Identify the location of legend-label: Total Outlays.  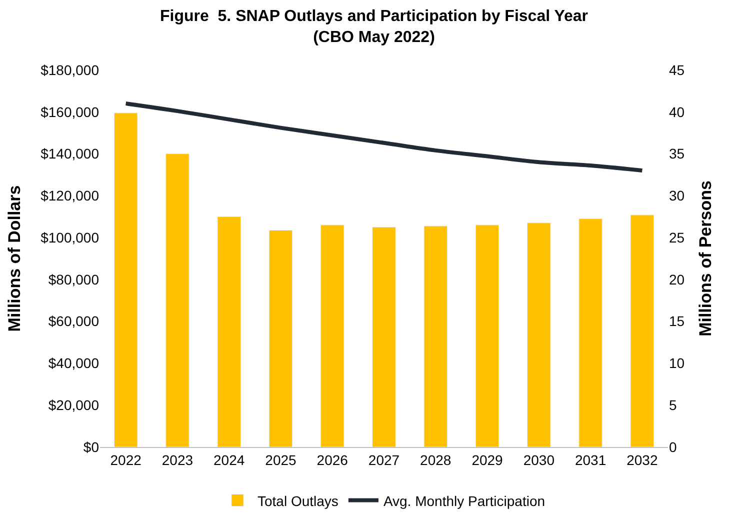
(298, 500).